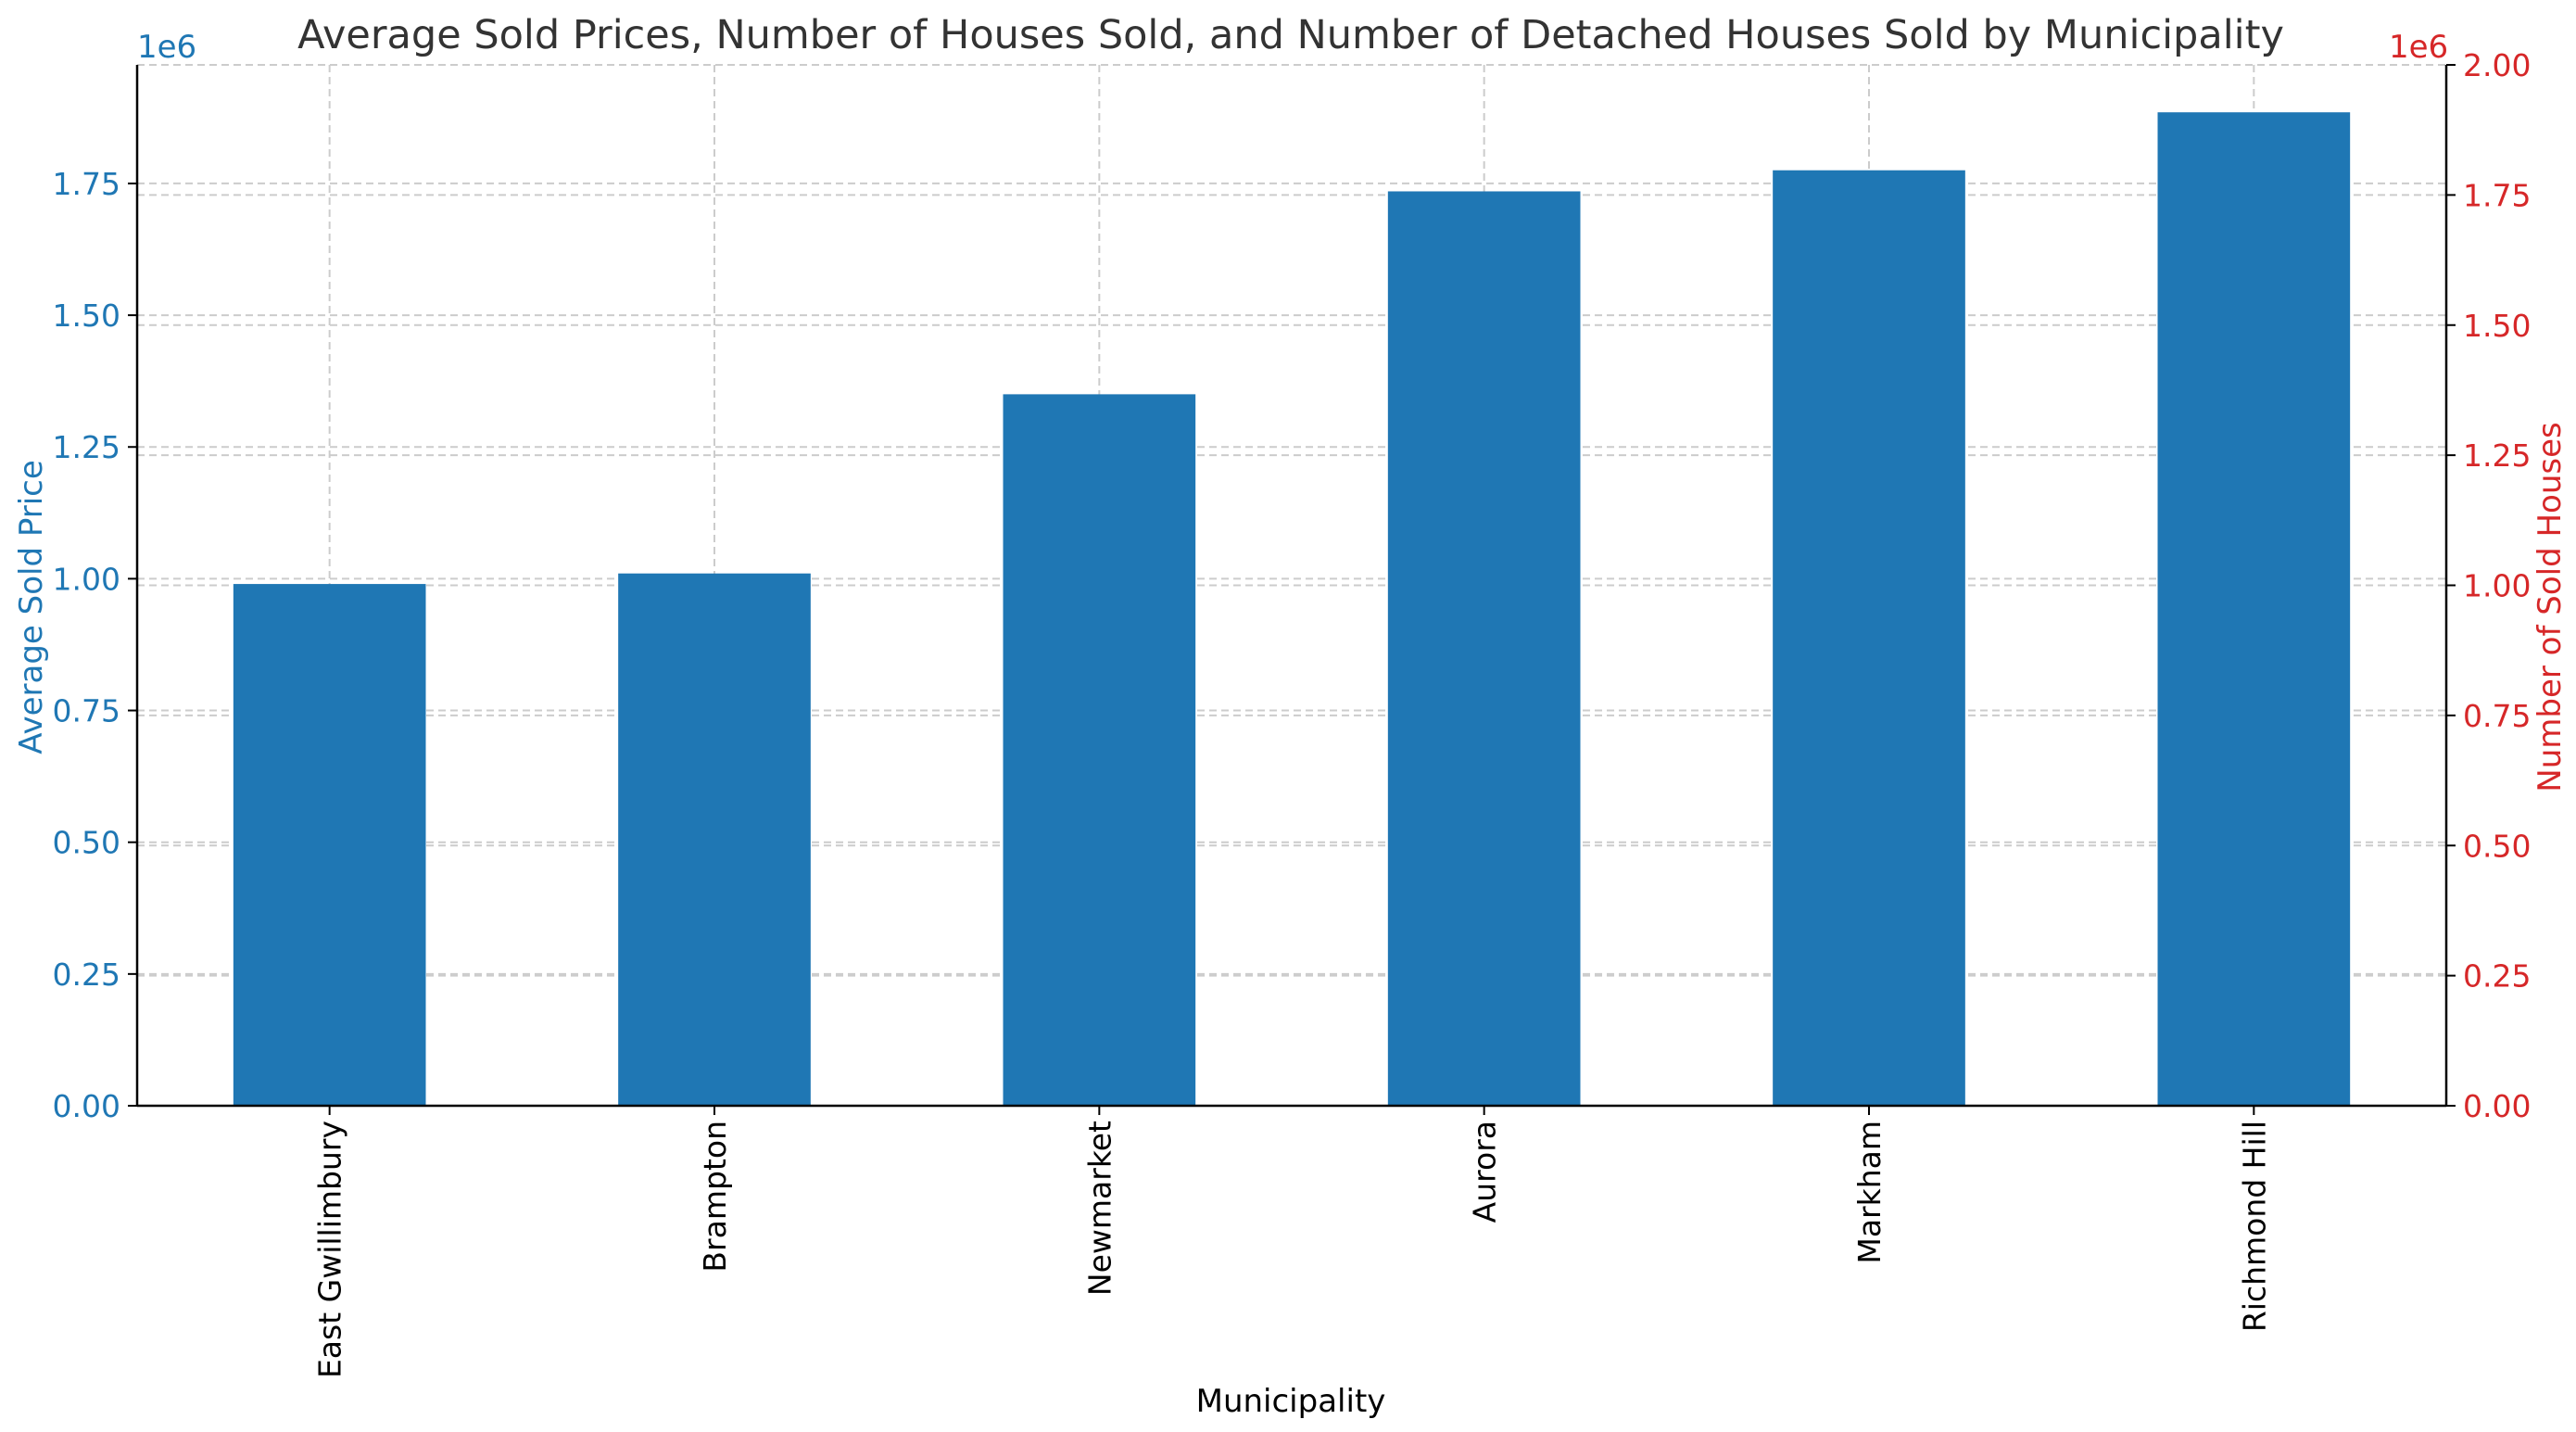 Image resolution: width=2576 pixels, height=1432 pixels. I want to click on right-axis-offset-label: 1e6, so click(2418, 47).